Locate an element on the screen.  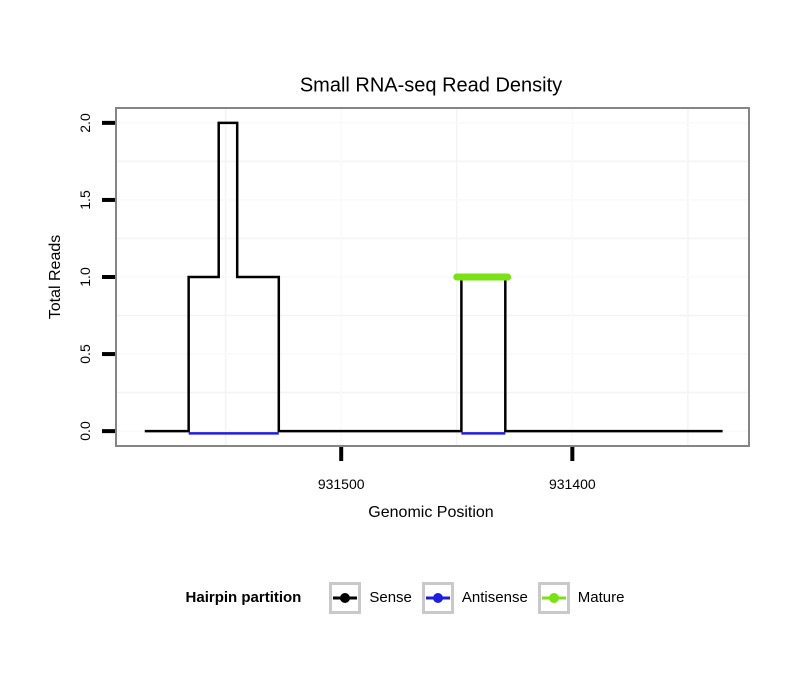
antisense-key-dot is located at coordinates (437, 597).